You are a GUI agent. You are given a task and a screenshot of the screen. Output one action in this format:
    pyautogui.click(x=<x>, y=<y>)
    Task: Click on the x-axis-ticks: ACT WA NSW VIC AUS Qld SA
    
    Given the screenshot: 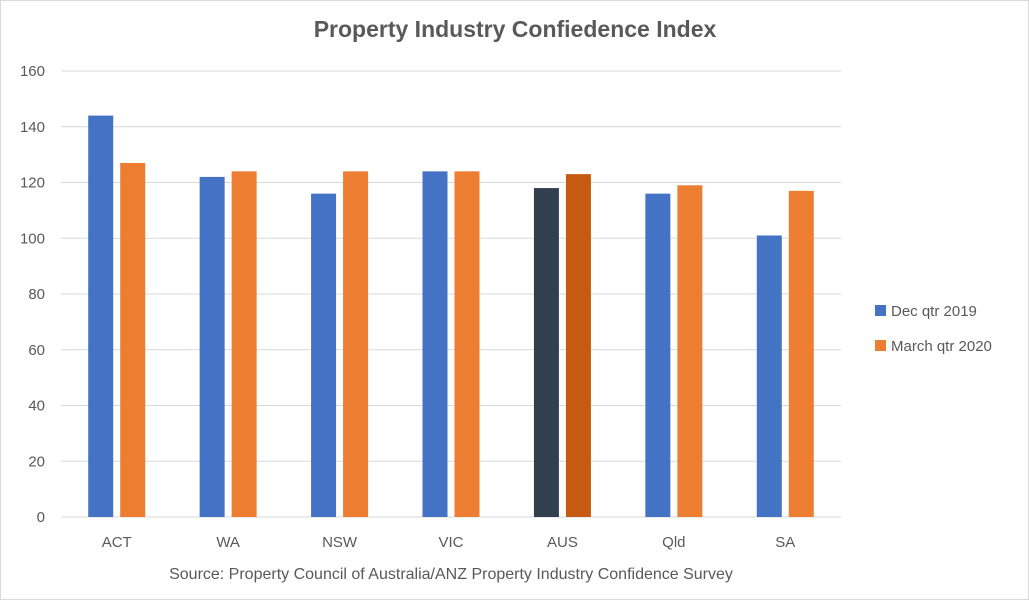 What is the action you would take?
    pyautogui.click(x=449, y=542)
    